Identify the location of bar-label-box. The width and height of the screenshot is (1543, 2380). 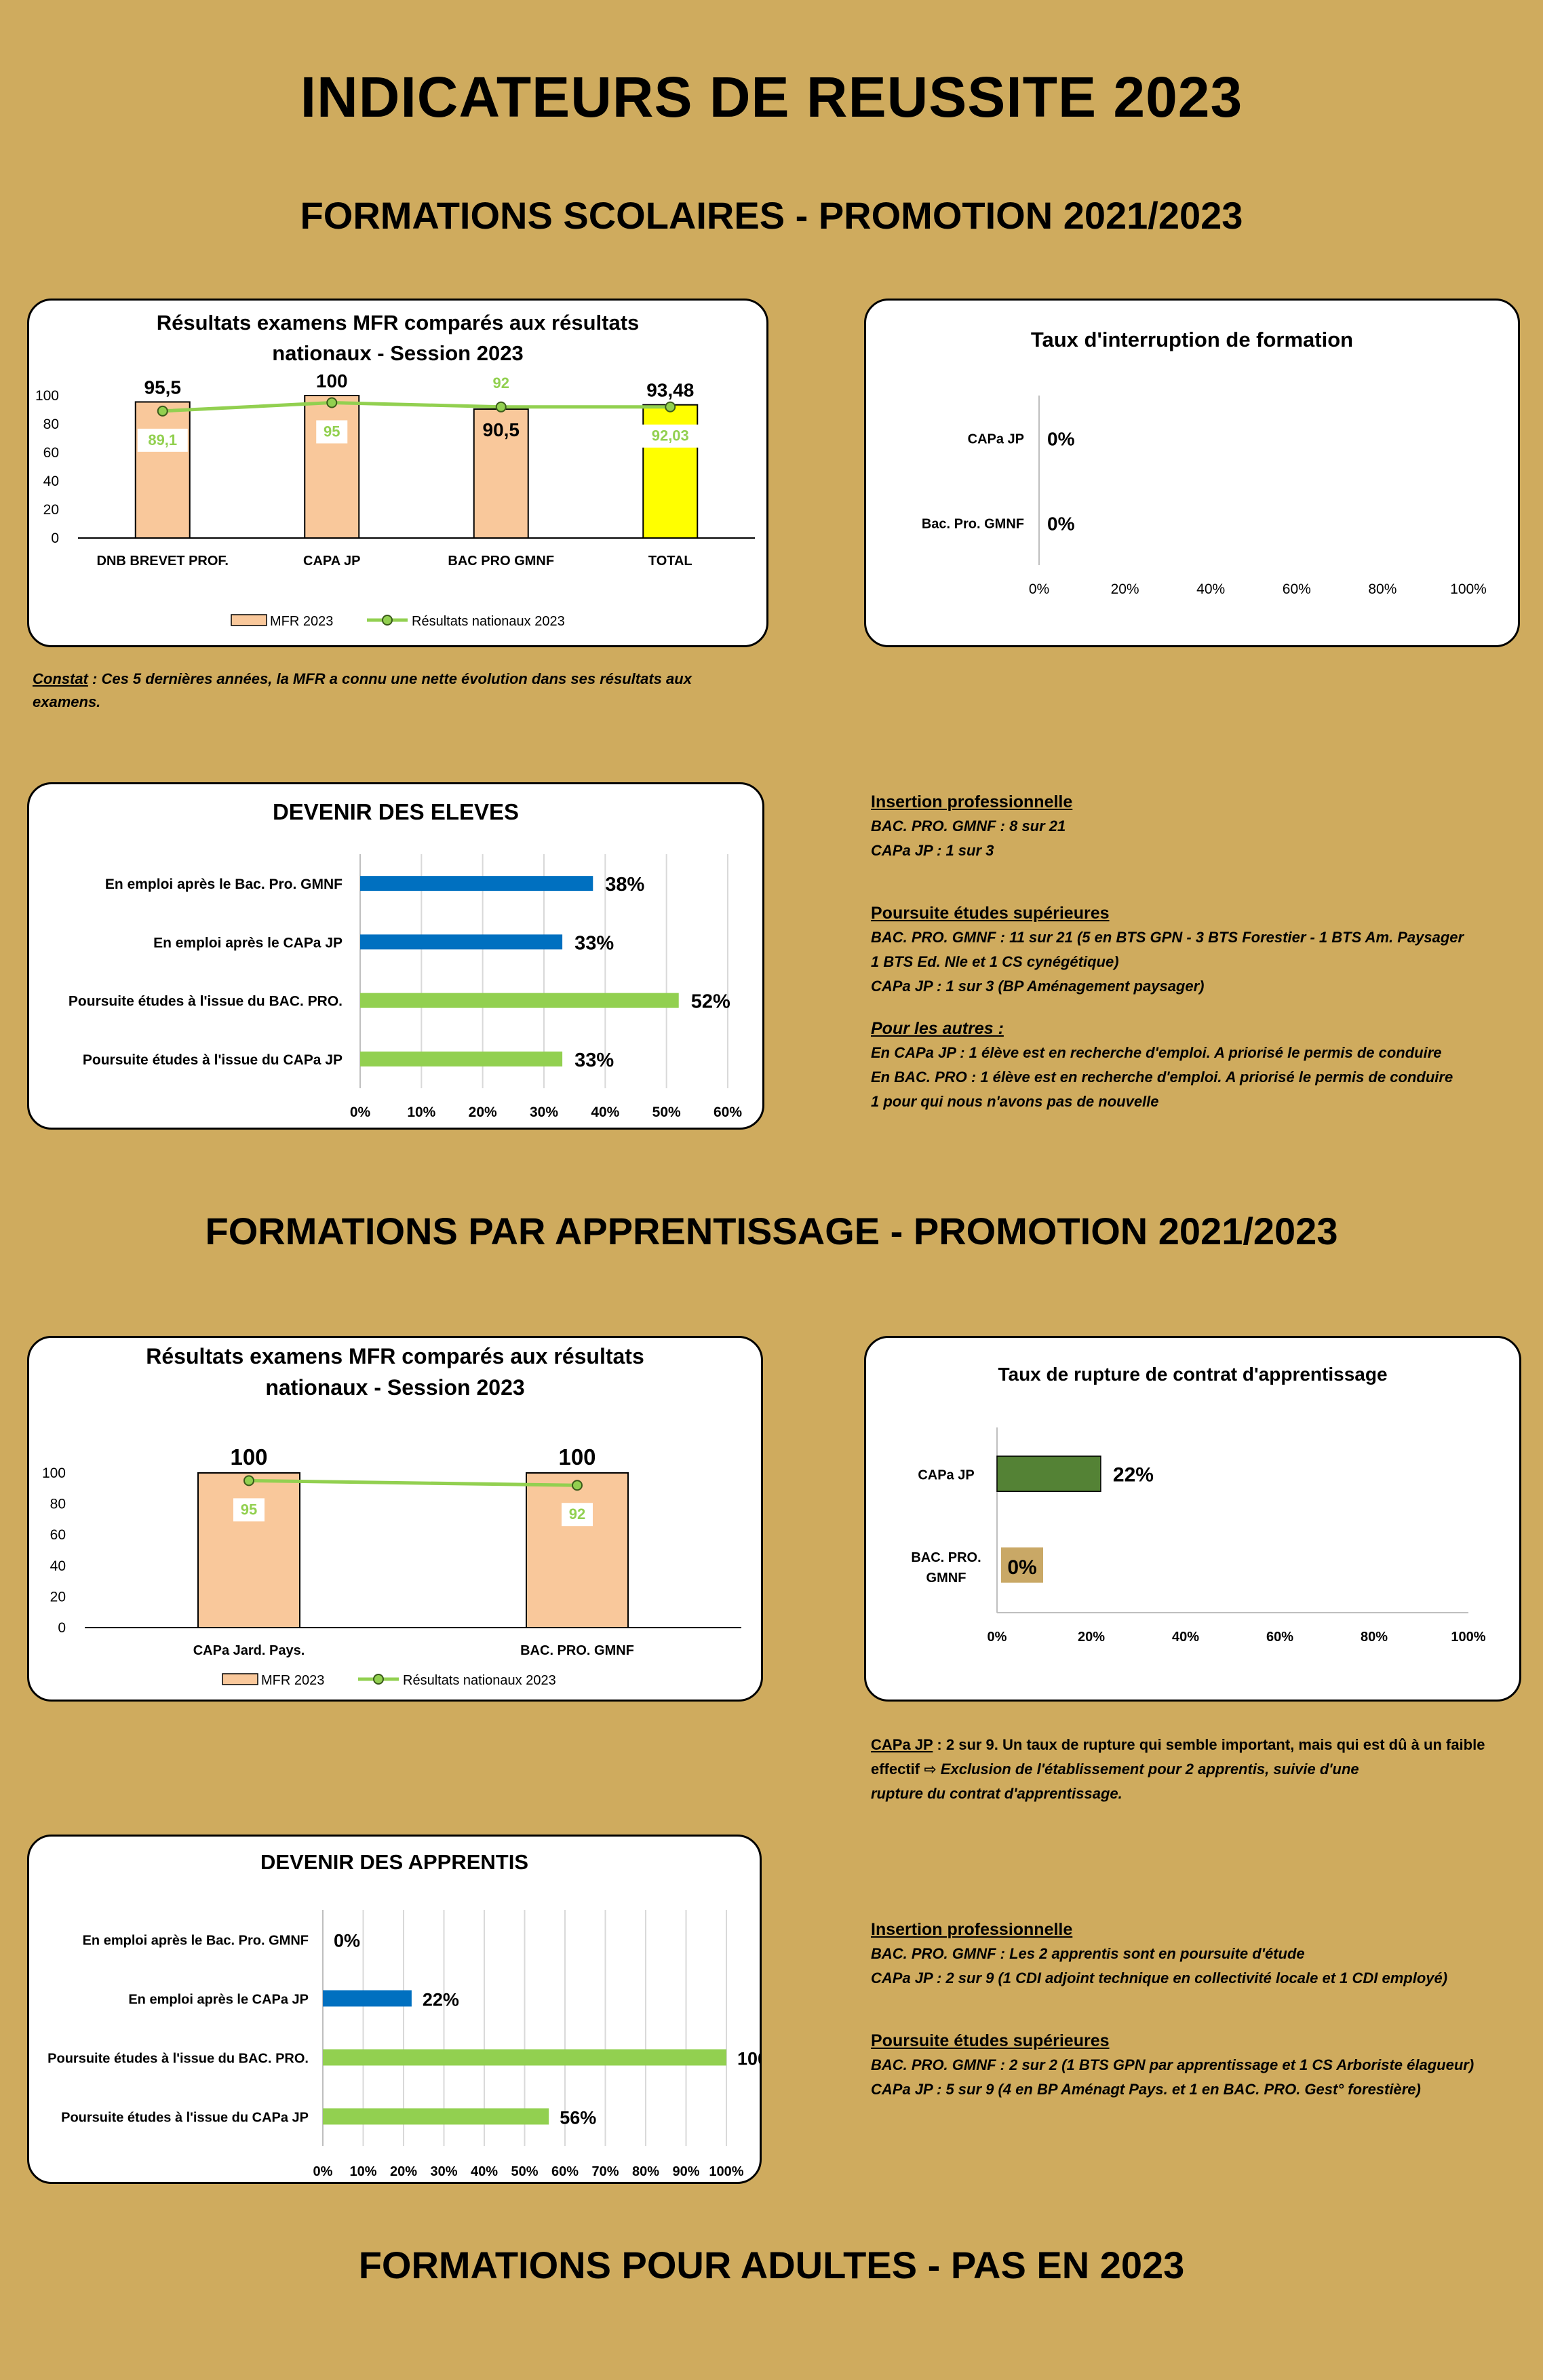
(1022, 1565).